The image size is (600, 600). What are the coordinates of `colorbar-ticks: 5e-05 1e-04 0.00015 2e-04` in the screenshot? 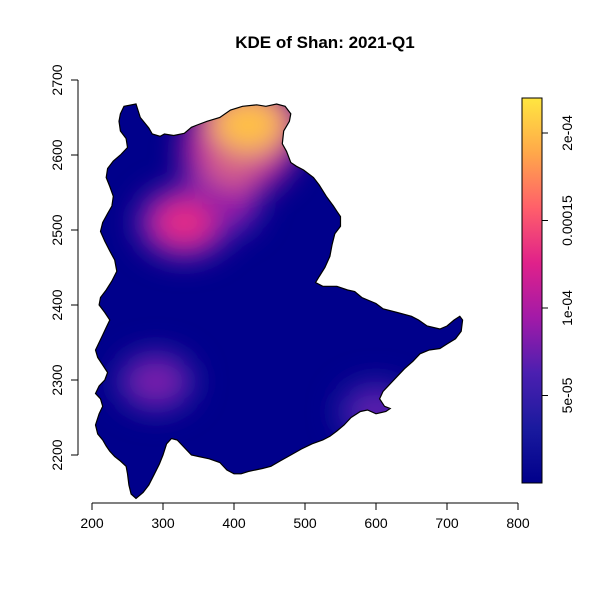 It's located at (558, 264).